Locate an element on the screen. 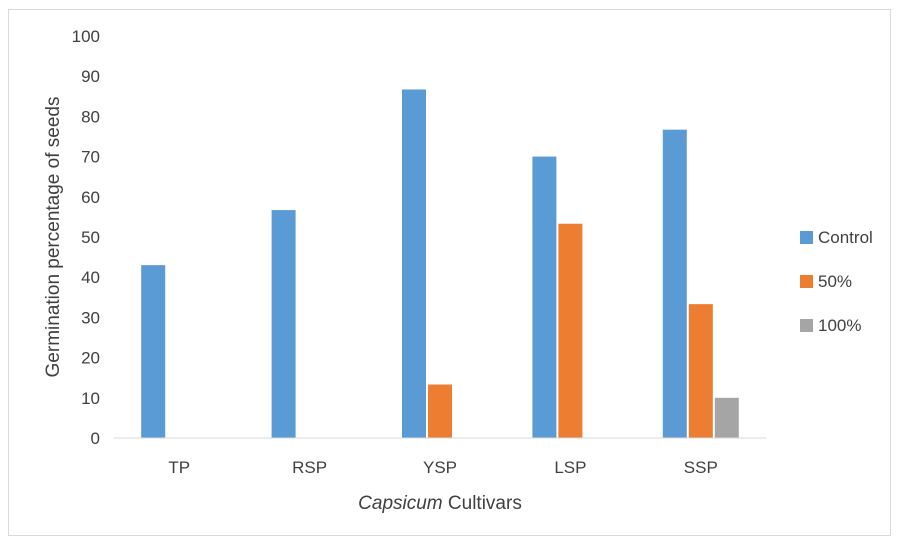 The height and width of the screenshot is (544, 900). x-axis-title-rest: Cultivars is located at coordinates (482, 503).